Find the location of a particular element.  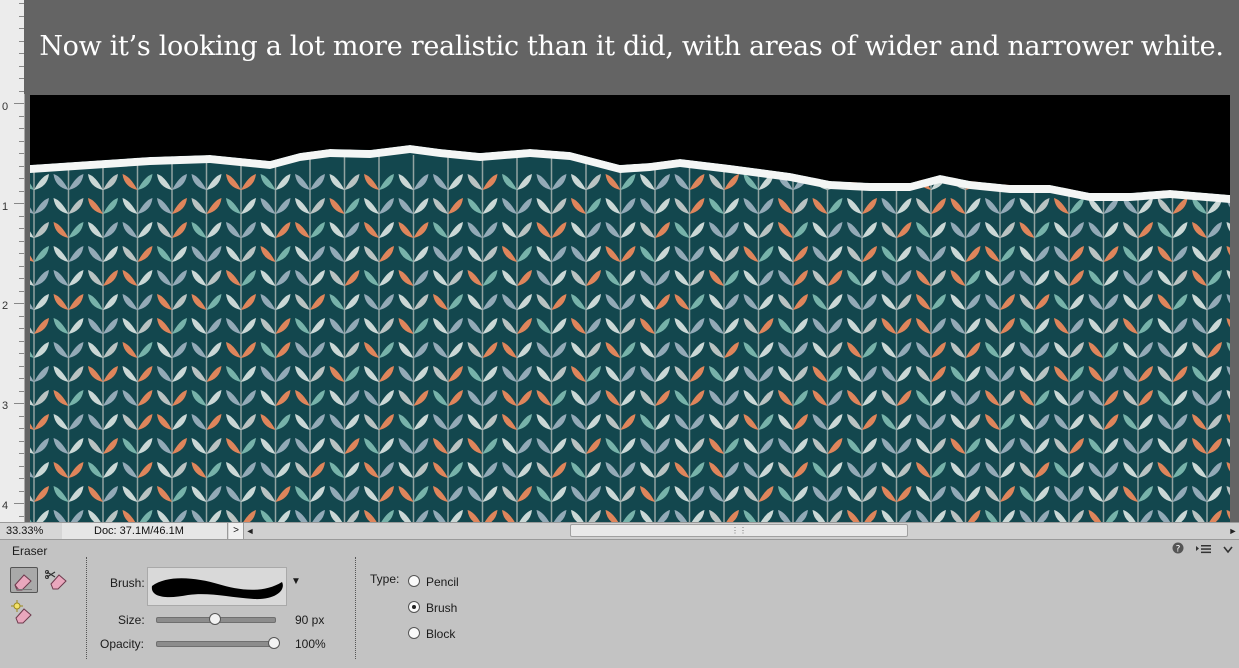

scroll-right-arrow: ► is located at coordinates (1233, 531).